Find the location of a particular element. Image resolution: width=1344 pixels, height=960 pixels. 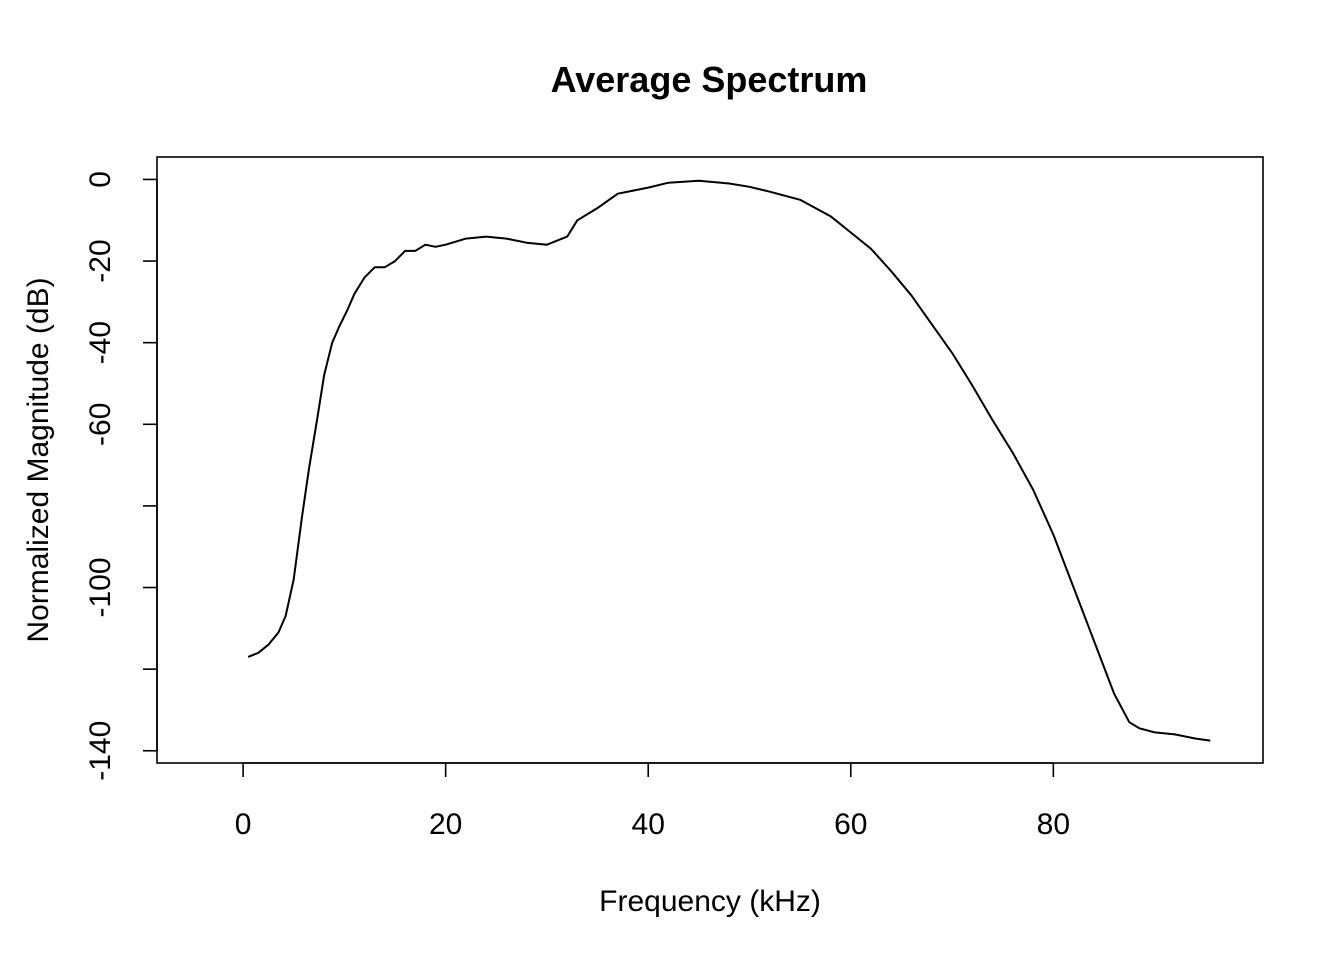

y-tick-label: 0 is located at coordinates (100, 179).